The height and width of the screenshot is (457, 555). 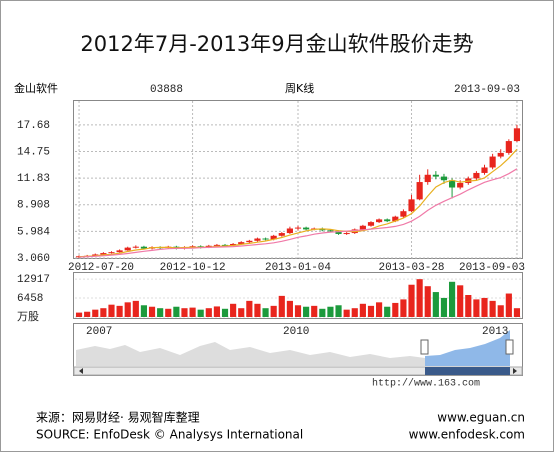 I want to click on scrollbar, so click(x=298, y=371).